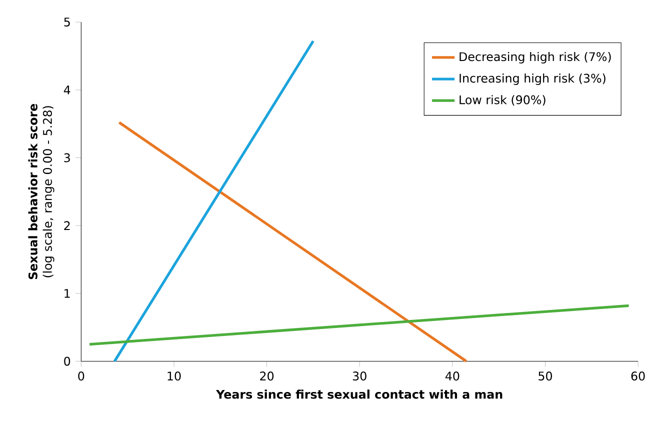  What do you see at coordinates (503, 100) in the screenshot?
I see `legend-label: Low risk (90%)` at bounding box center [503, 100].